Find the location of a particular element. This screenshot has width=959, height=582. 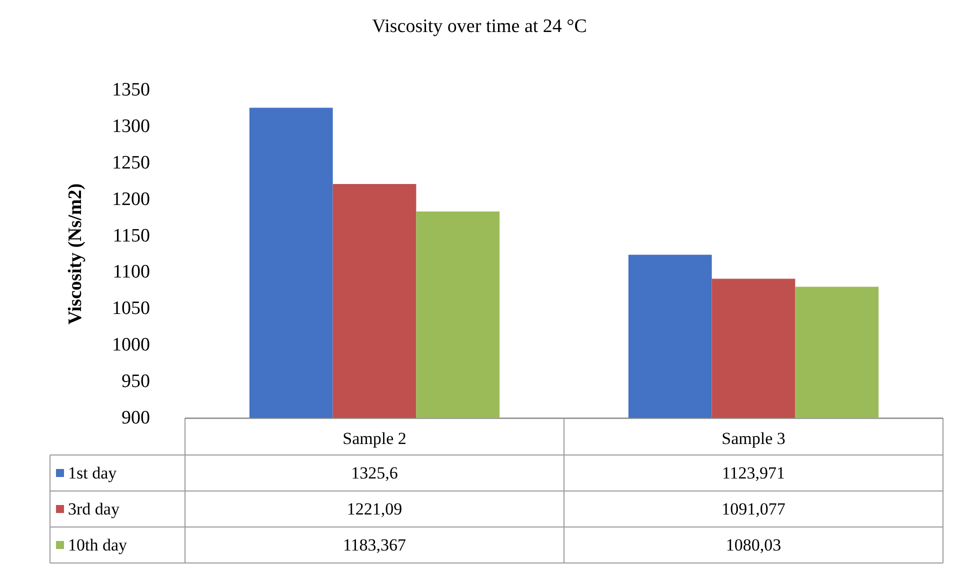

data-label: 1091,077 is located at coordinates (754, 509).